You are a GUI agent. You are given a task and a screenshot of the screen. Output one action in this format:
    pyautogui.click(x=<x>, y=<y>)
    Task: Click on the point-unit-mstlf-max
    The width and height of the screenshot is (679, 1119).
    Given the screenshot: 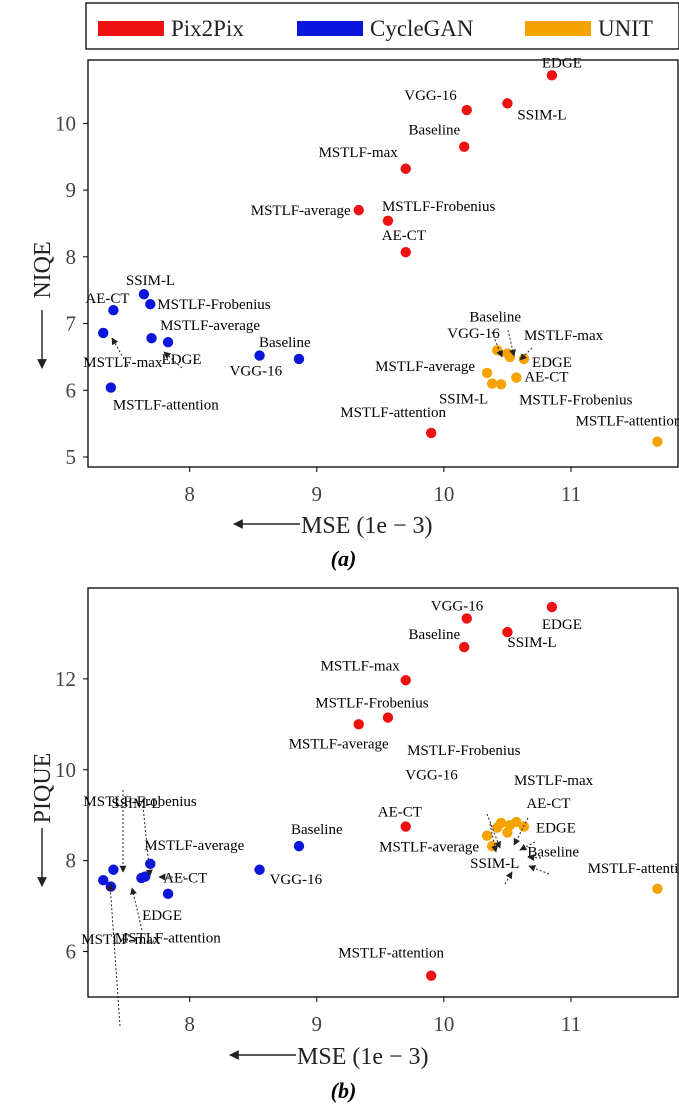 What is the action you would take?
    pyautogui.click(x=510, y=357)
    